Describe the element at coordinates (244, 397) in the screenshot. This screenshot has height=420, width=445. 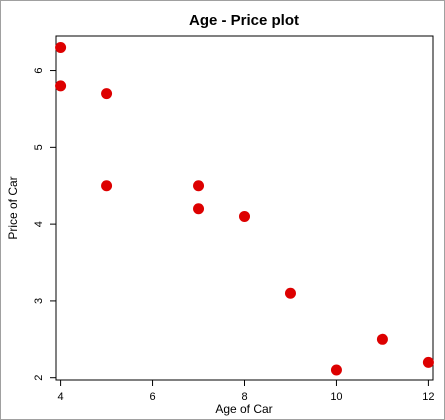
I see `x-tick-label: 8` at that location.